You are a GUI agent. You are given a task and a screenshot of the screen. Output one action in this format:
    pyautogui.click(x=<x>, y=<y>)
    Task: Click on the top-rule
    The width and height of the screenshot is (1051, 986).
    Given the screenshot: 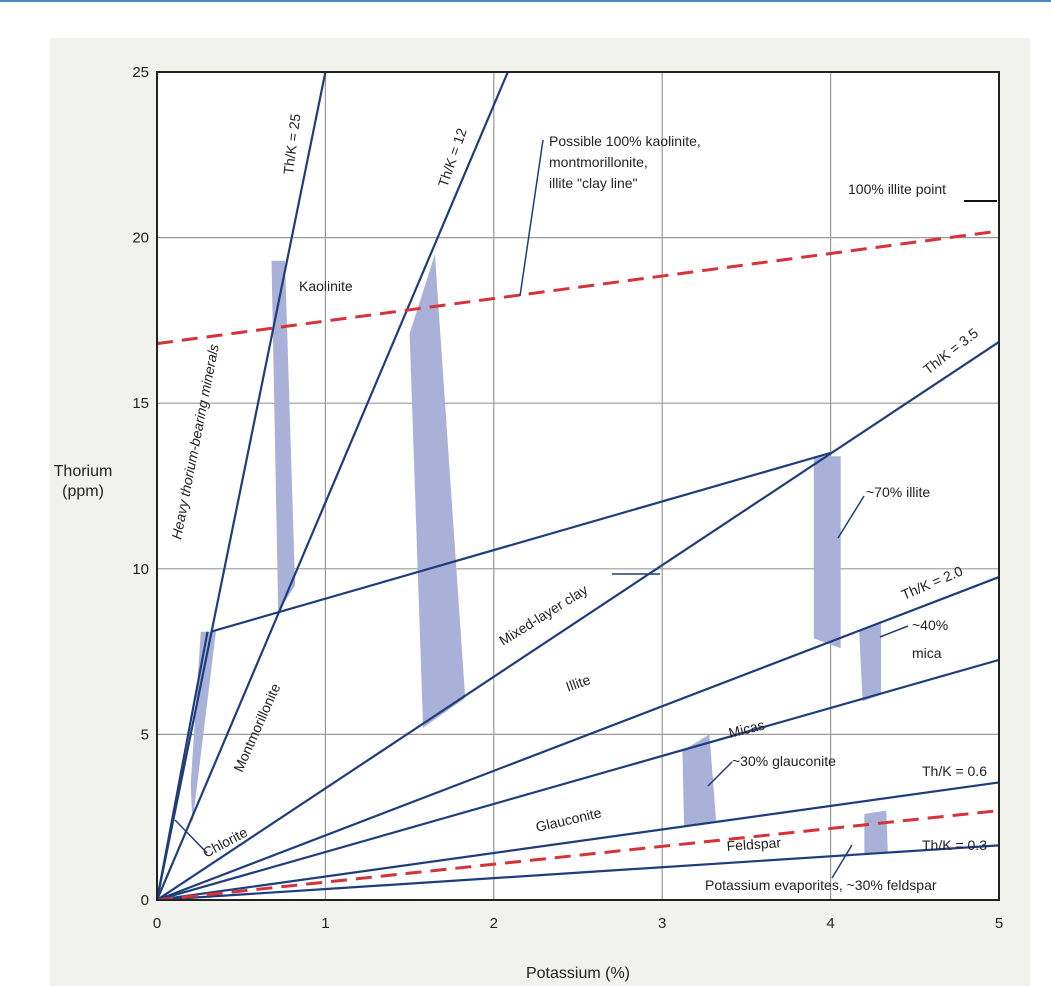 What is the action you would take?
    pyautogui.click(x=525, y=1)
    